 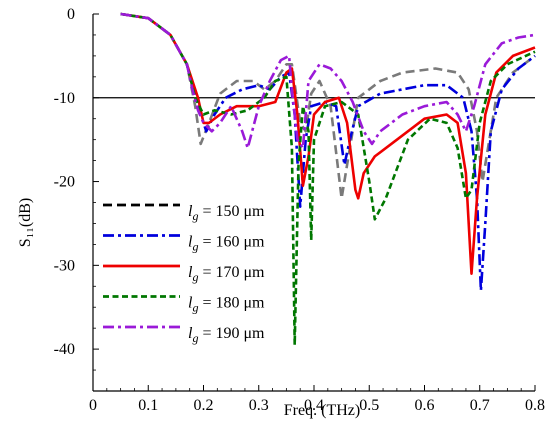 I want to click on legend-label-1: lg = 150 μm, so click(x=226, y=213).